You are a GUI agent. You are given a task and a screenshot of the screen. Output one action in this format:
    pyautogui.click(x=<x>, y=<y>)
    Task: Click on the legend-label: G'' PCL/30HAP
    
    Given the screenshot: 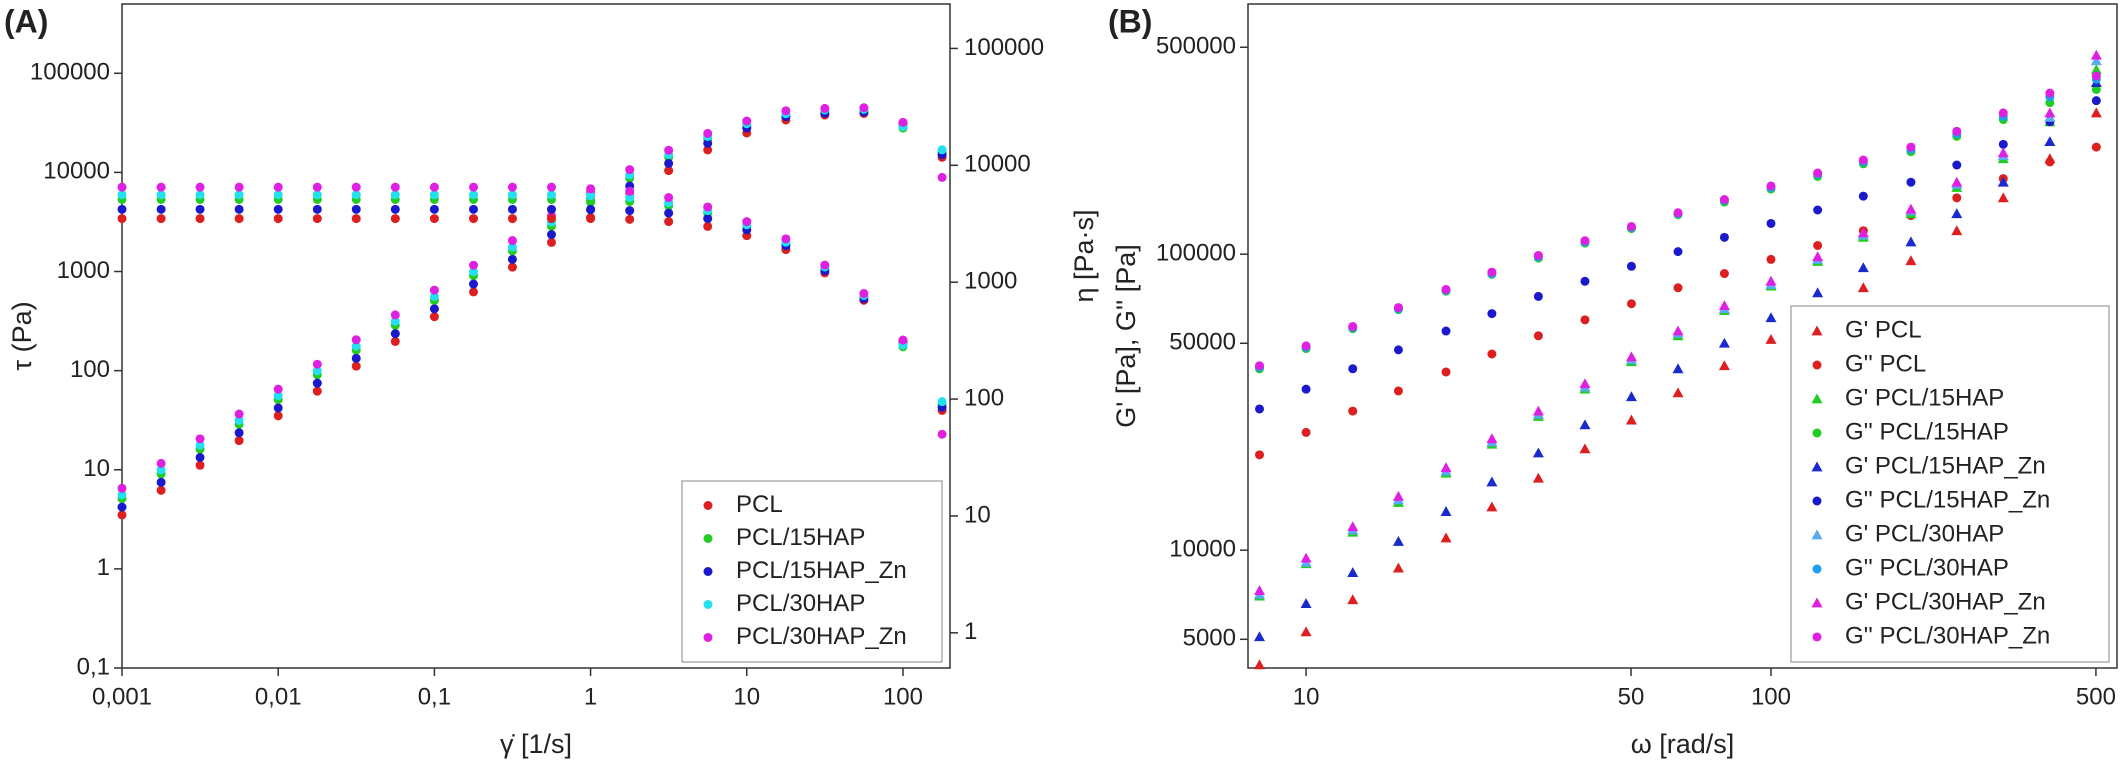 What is the action you would take?
    pyautogui.click(x=1927, y=567)
    